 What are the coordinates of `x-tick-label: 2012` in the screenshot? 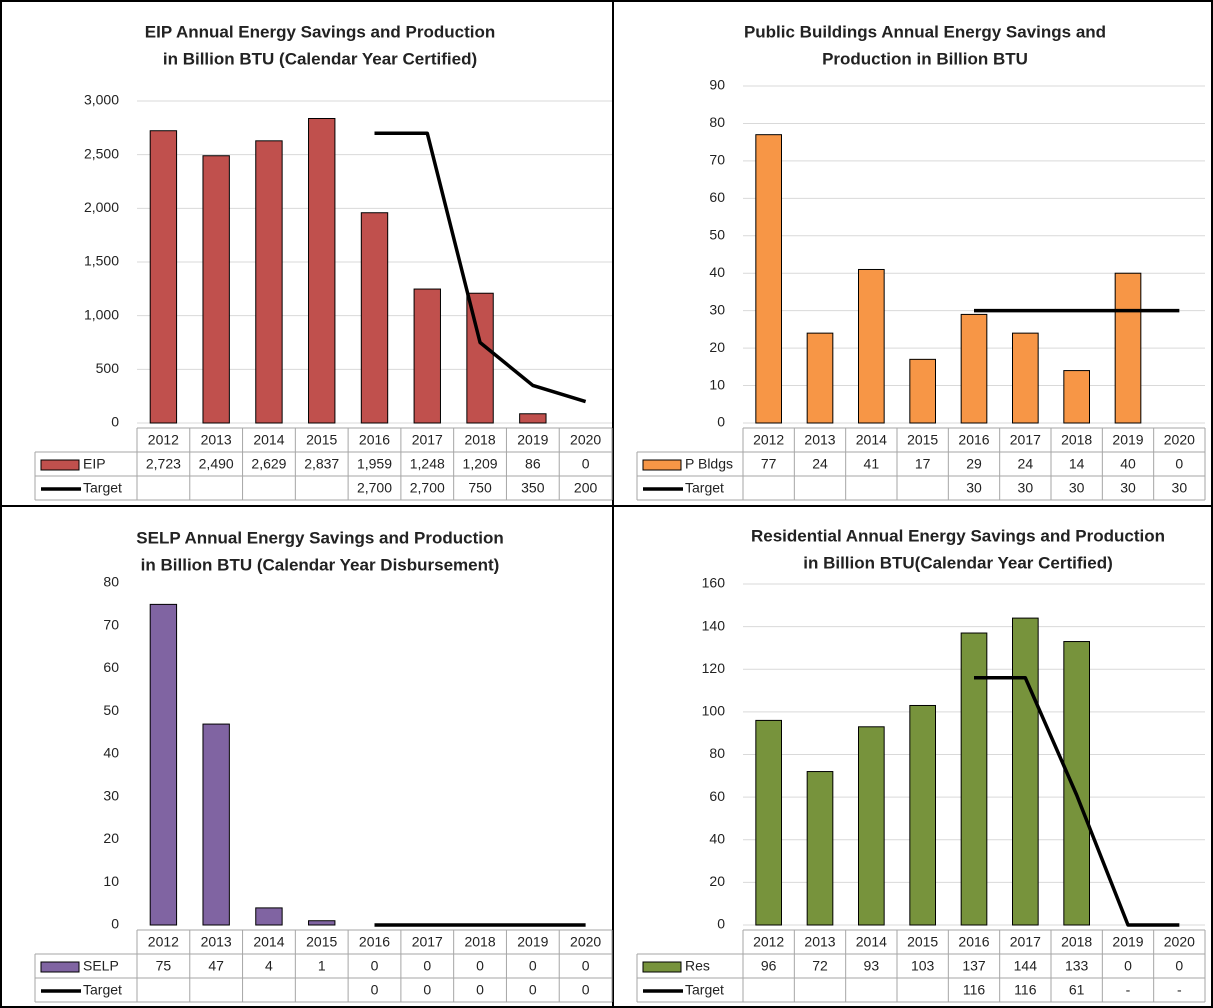 It's located at (768, 440).